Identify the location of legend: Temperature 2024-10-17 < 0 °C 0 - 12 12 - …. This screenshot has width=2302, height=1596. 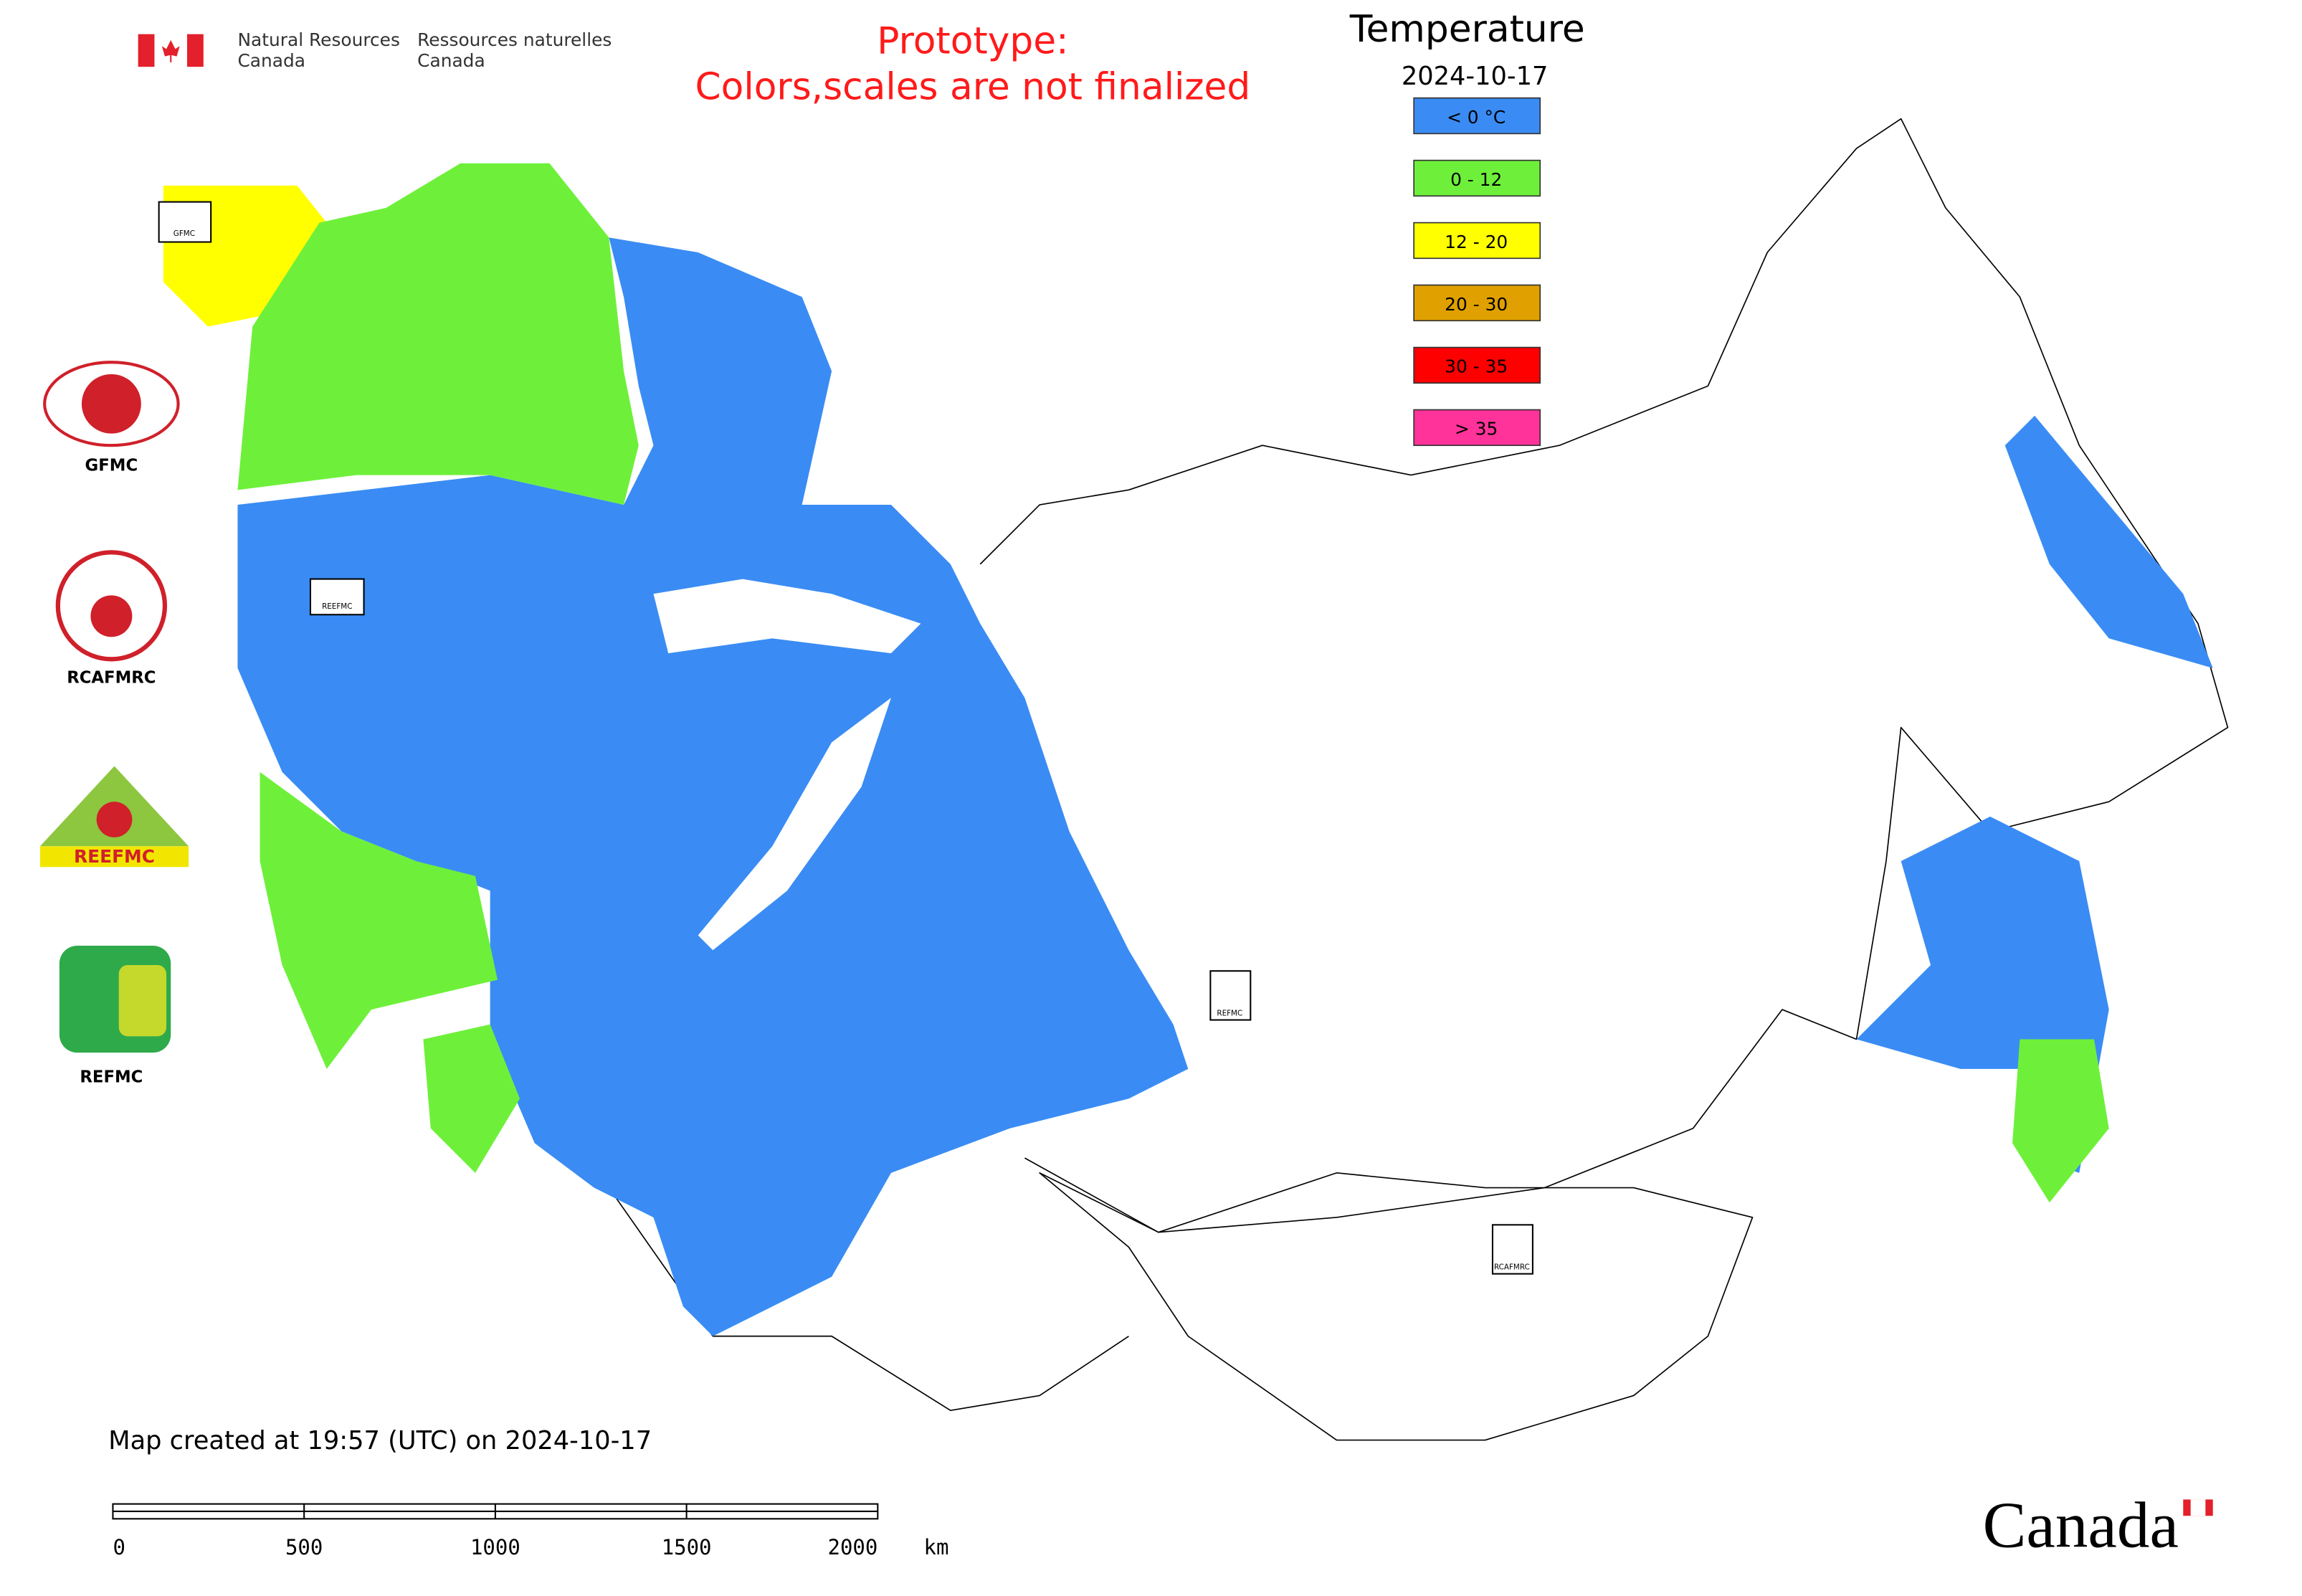
(1467, 227).